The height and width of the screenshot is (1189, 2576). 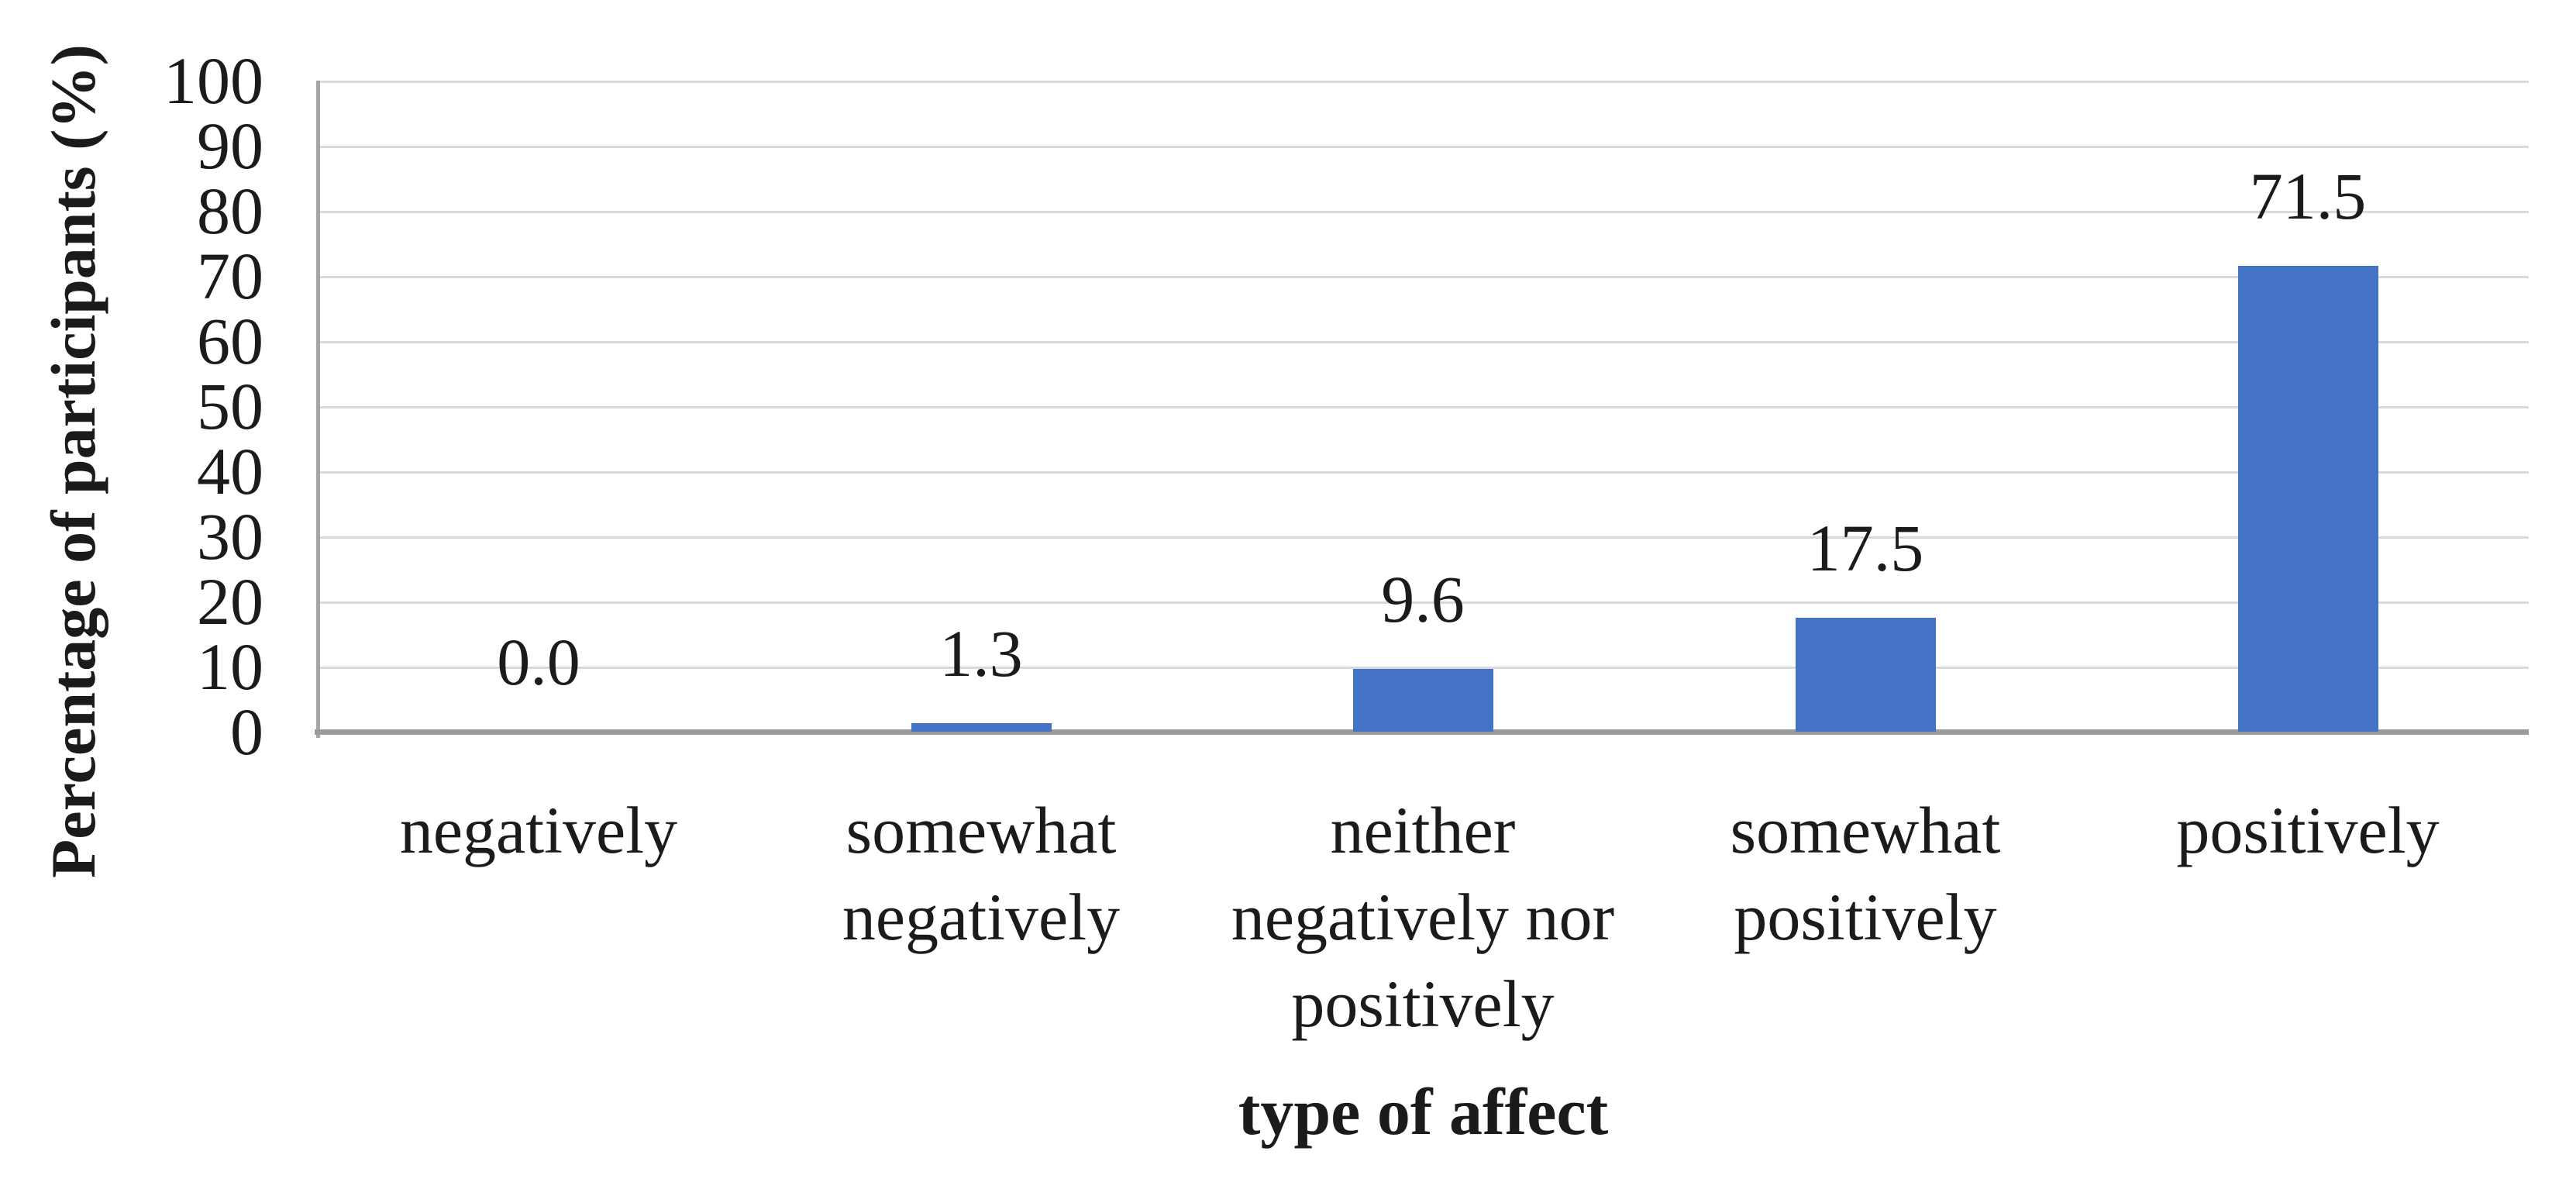 I want to click on category-label-line: neither, so click(x=1423, y=830).